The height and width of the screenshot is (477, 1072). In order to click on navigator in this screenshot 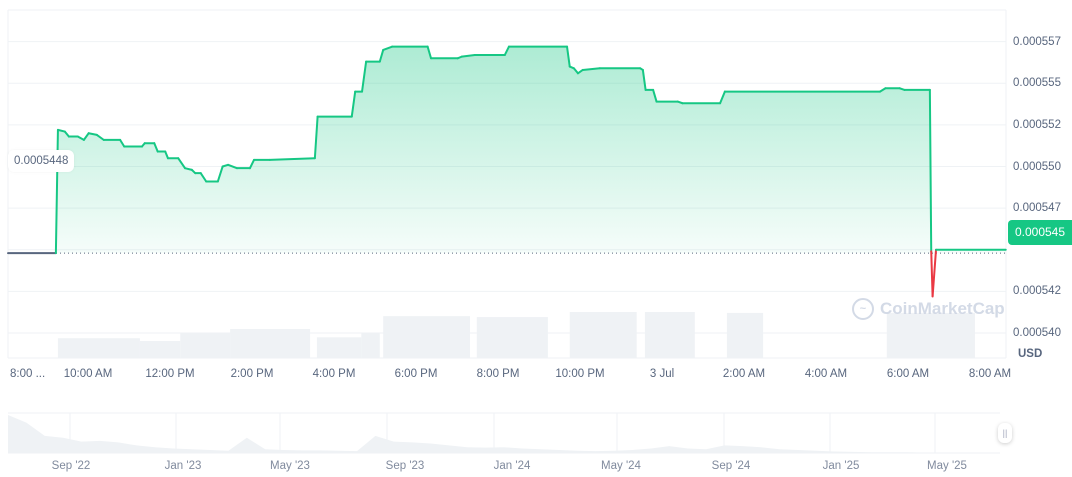, I will do `click(504, 433)`.